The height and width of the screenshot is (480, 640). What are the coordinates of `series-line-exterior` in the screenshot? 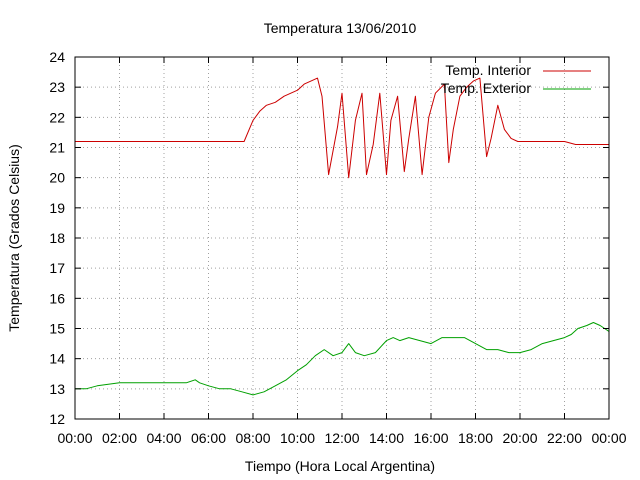 It's located at (342, 359).